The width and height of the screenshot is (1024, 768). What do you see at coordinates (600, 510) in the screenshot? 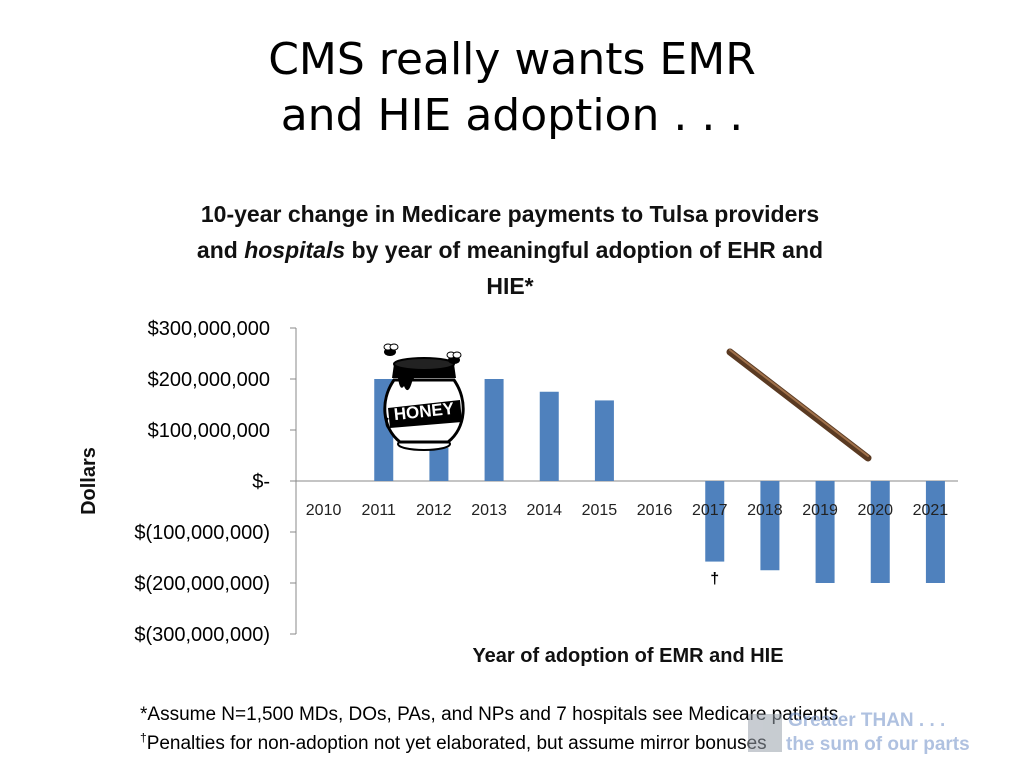
I see `x-tick-label: 2015` at bounding box center [600, 510].